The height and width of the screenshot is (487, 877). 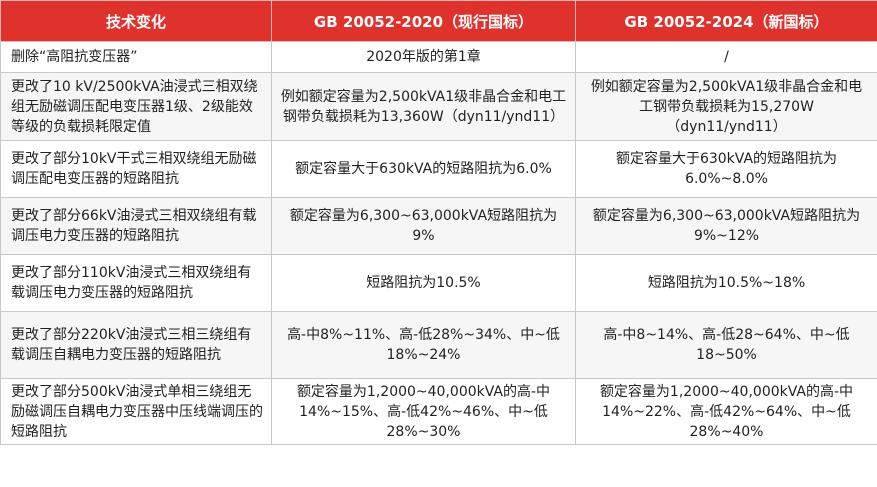 I want to click on gb2020-cell: 额定容量大于630kVA的短路阻抗为6.0%, so click(x=423, y=169).